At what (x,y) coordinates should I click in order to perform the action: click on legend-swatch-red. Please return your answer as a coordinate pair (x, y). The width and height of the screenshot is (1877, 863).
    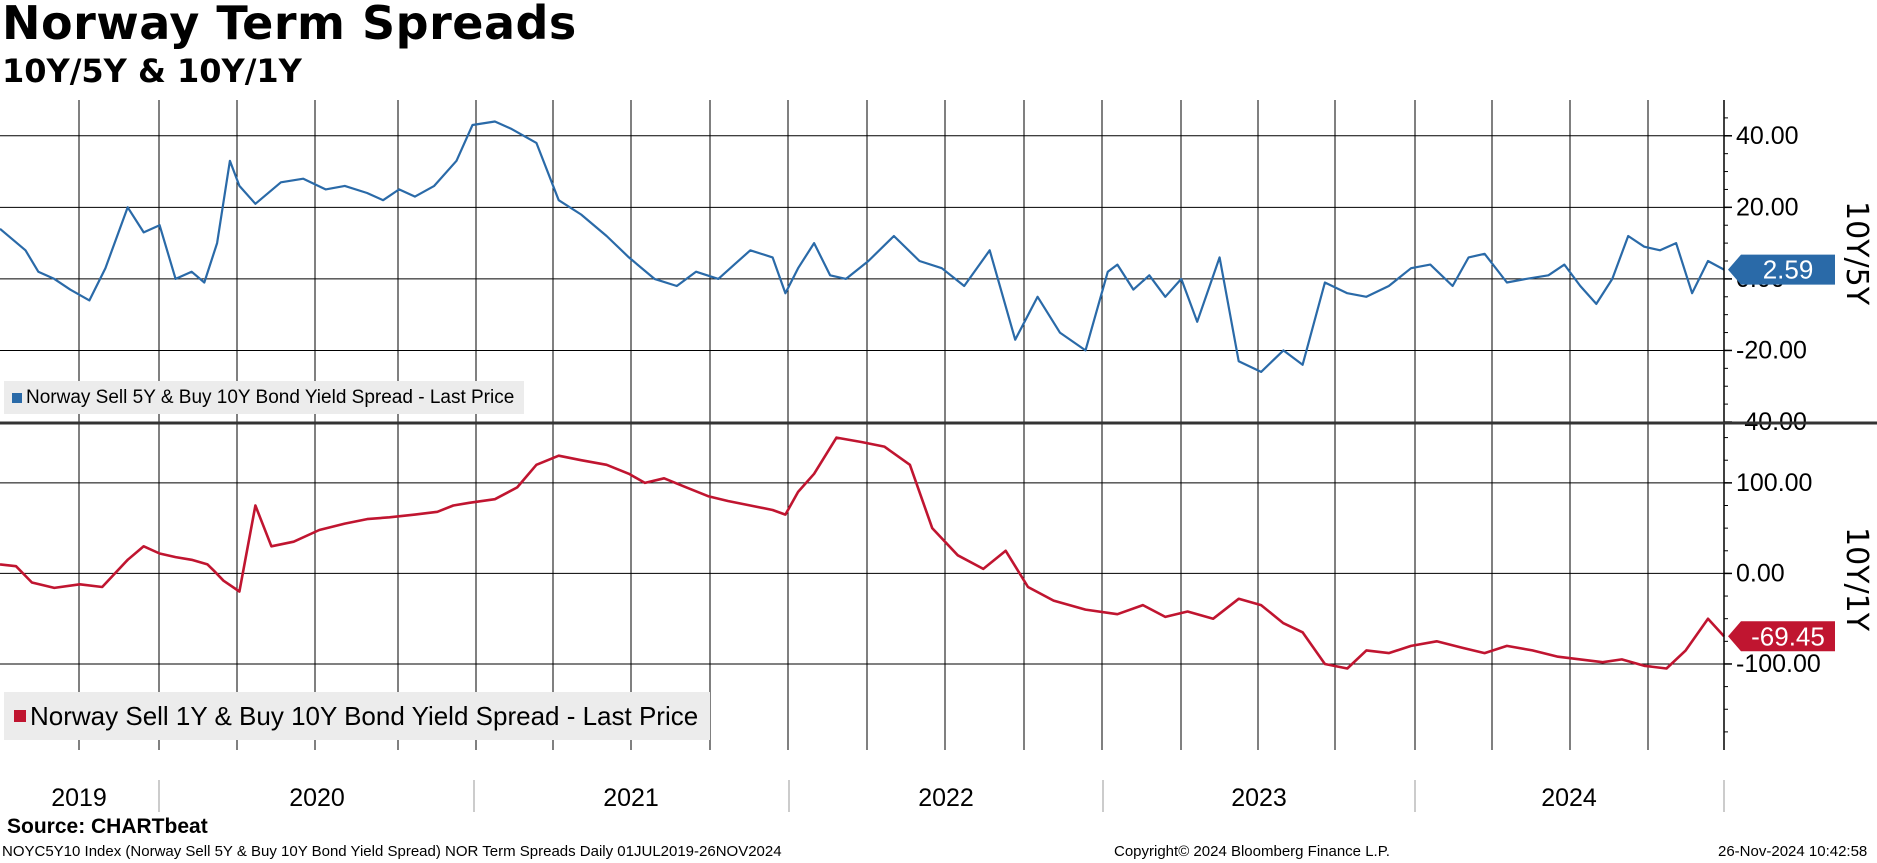
    Looking at the image, I should click on (20, 716).